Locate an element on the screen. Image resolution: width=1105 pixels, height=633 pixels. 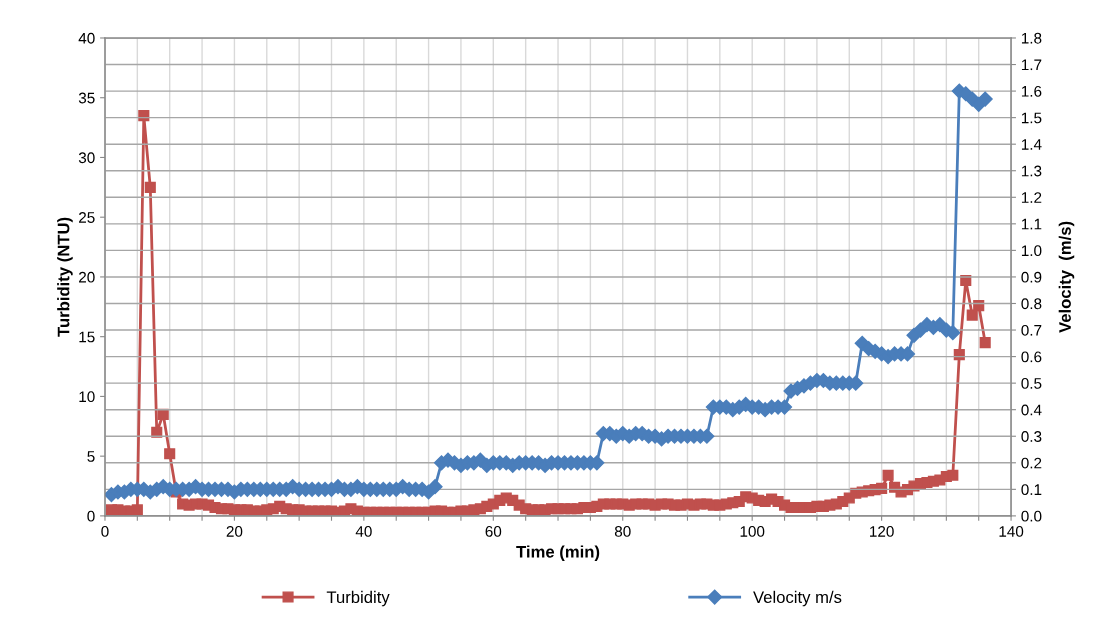
y2-tick-label: 1.1 is located at coordinates (1031, 224).